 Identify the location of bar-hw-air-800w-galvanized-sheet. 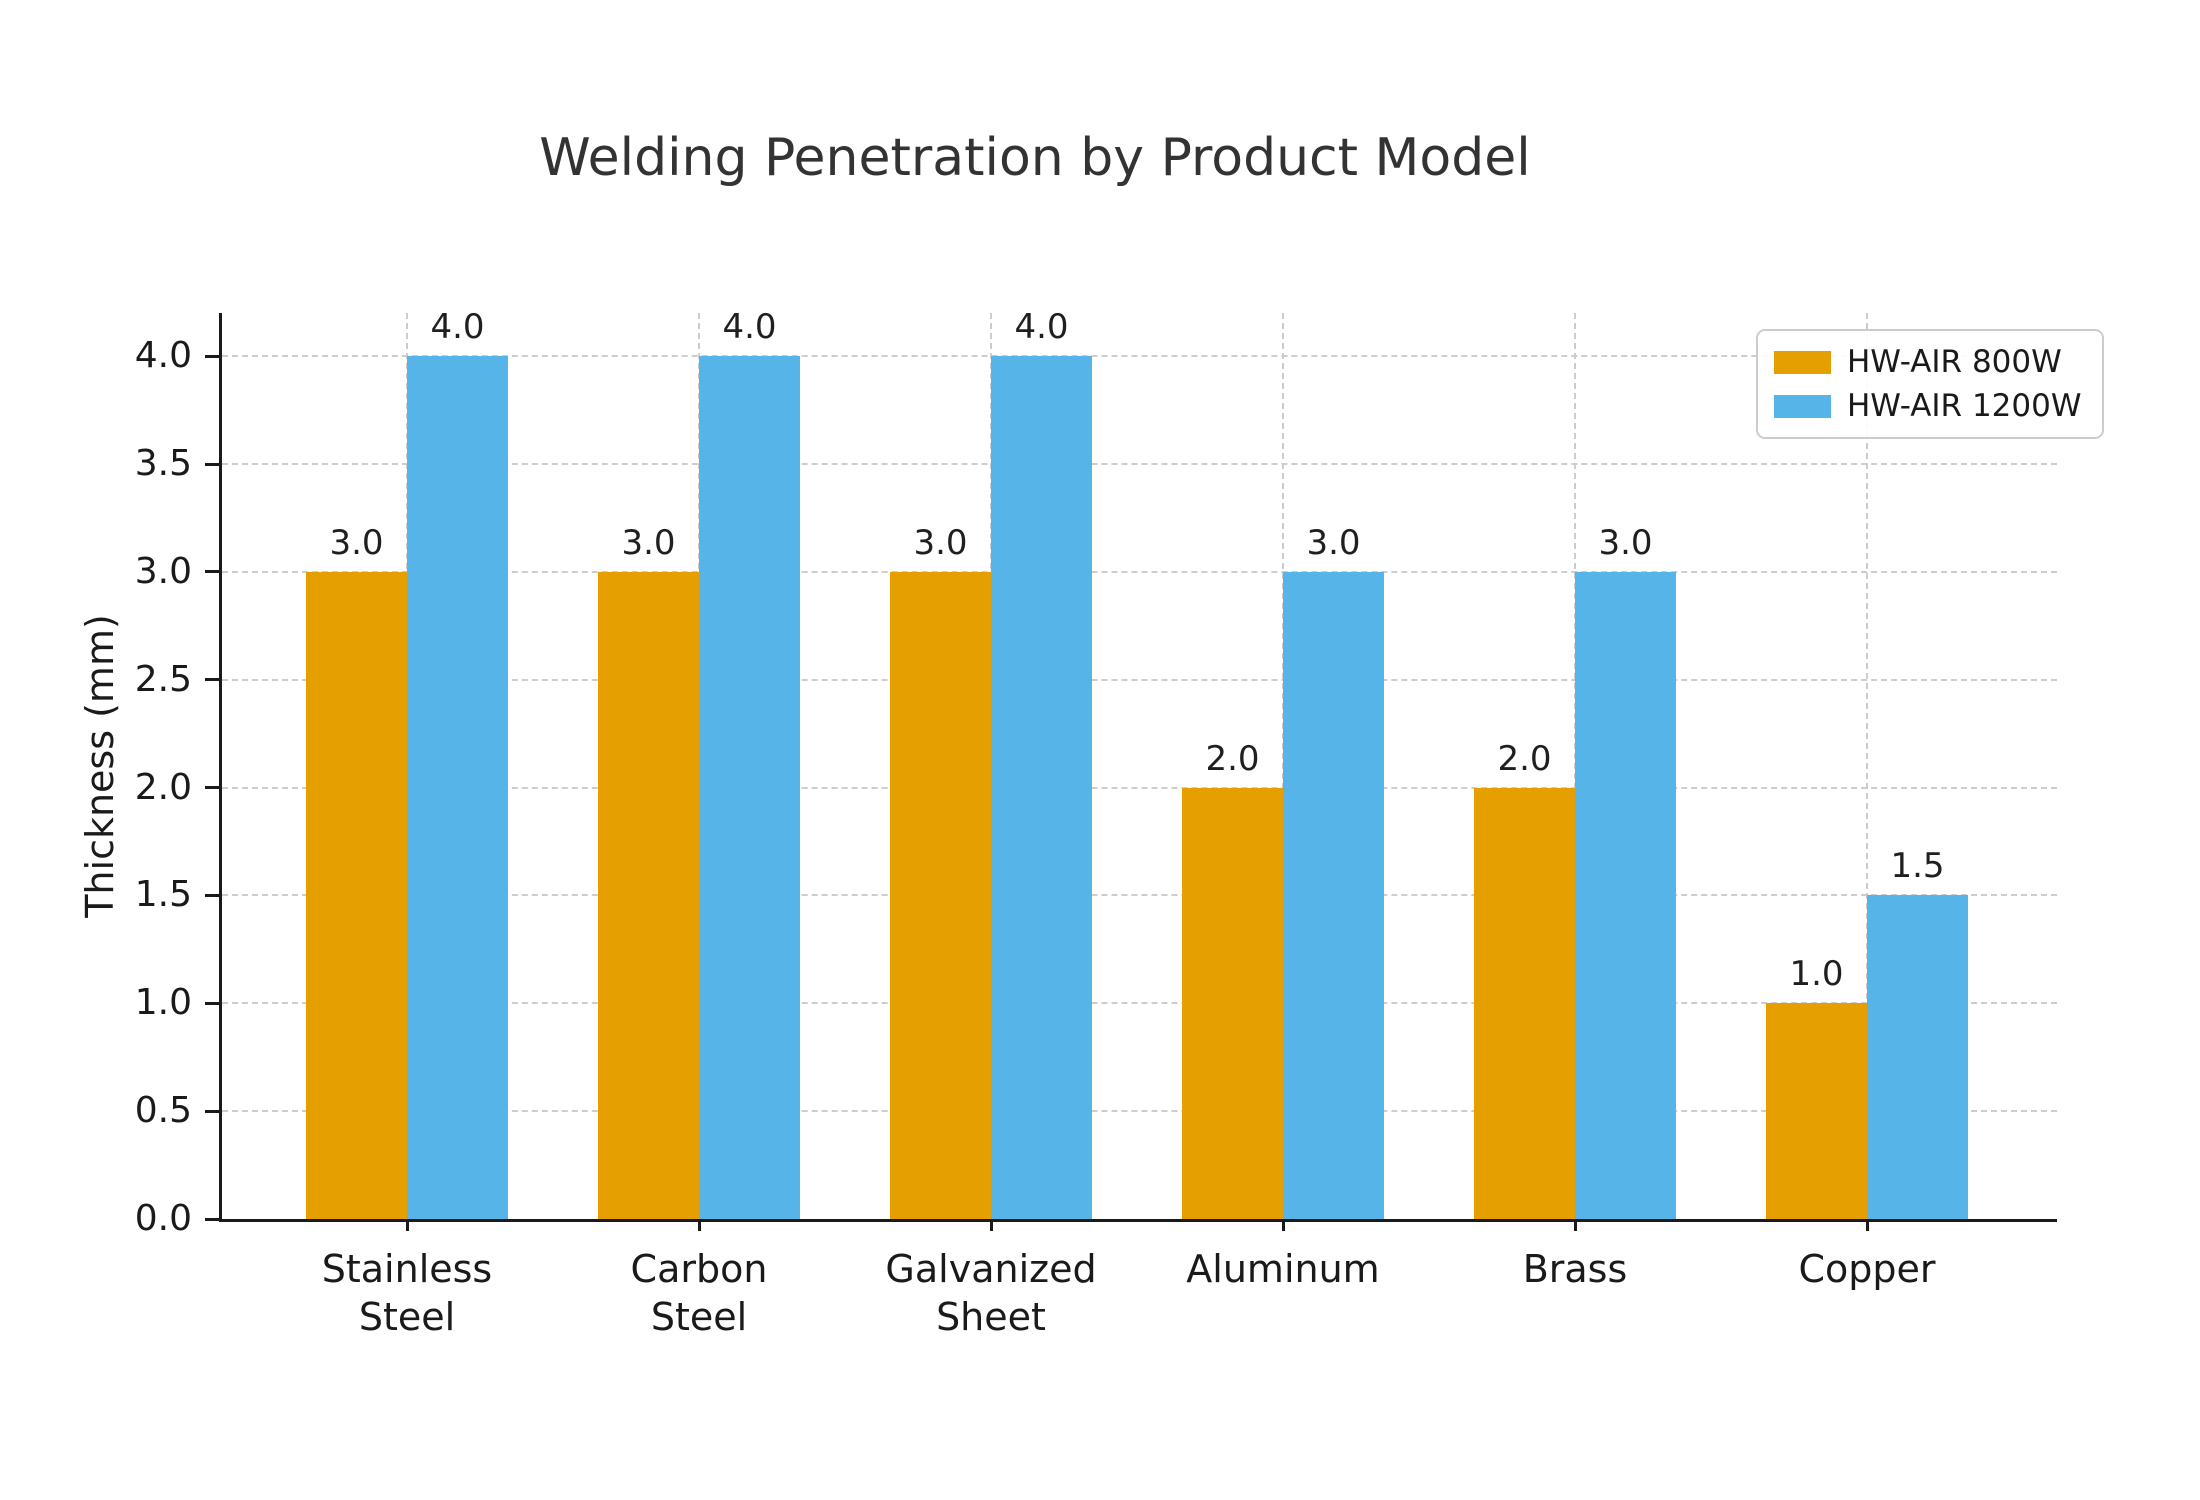
(940, 895).